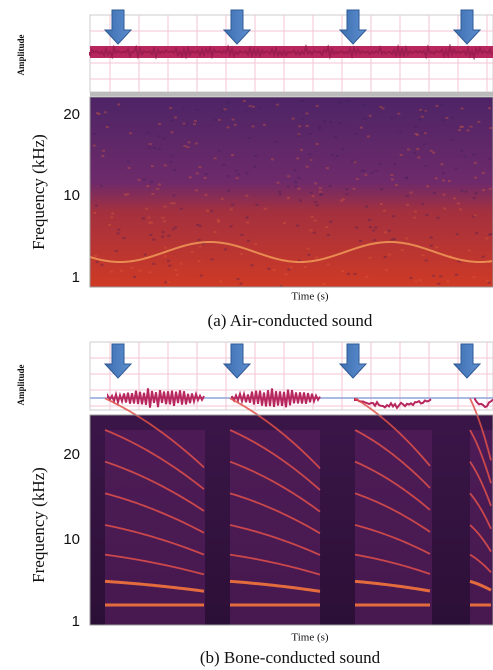  Describe the element at coordinates (21, 384) in the screenshot. I see `amplitude-label: Amplitude` at that location.